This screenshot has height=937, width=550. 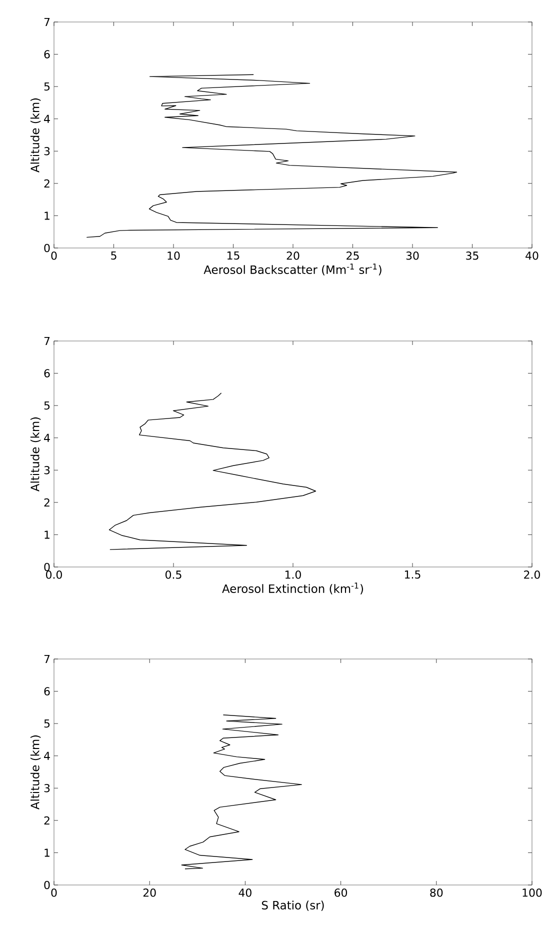 What do you see at coordinates (412, 256) in the screenshot?
I see `x-tick-label: 30` at bounding box center [412, 256].